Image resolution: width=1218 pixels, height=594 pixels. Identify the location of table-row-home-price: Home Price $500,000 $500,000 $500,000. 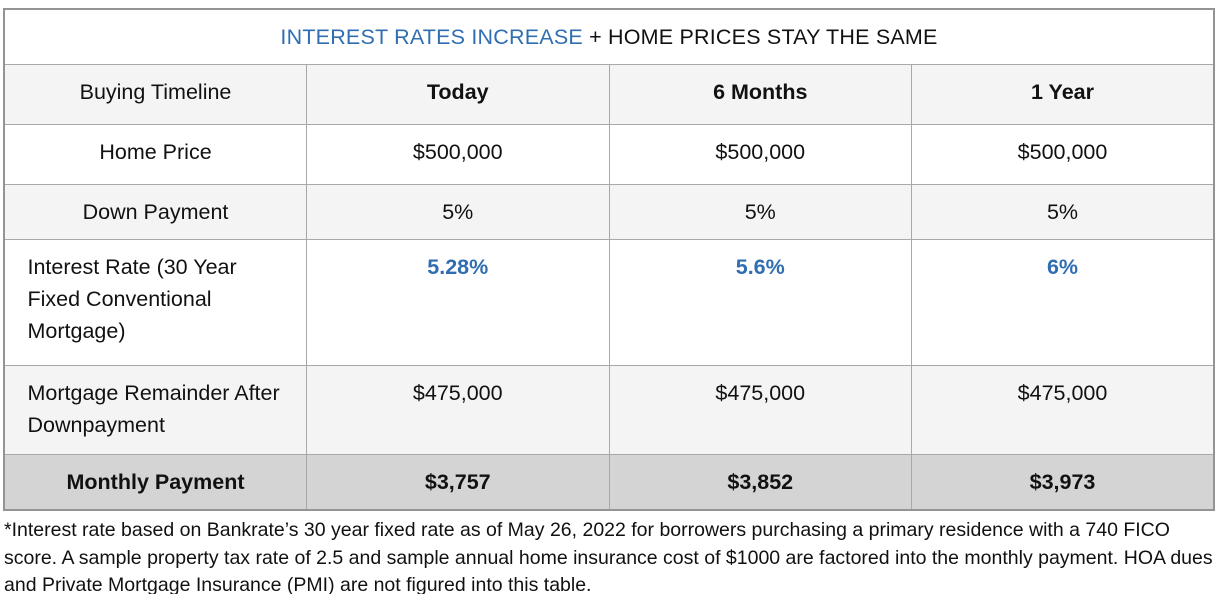
(609, 154).